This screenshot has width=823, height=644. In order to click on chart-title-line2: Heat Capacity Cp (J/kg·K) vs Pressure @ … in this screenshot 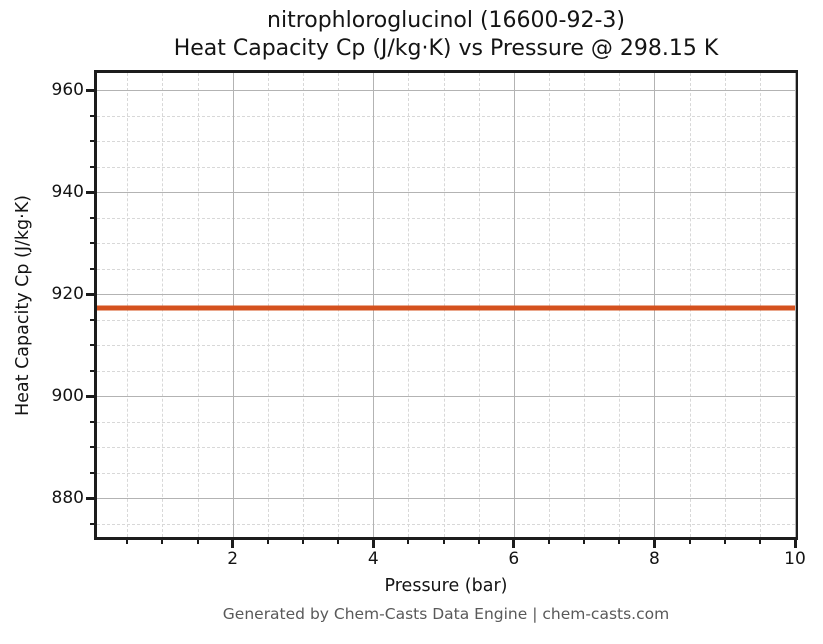, I will do `click(446, 48)`.